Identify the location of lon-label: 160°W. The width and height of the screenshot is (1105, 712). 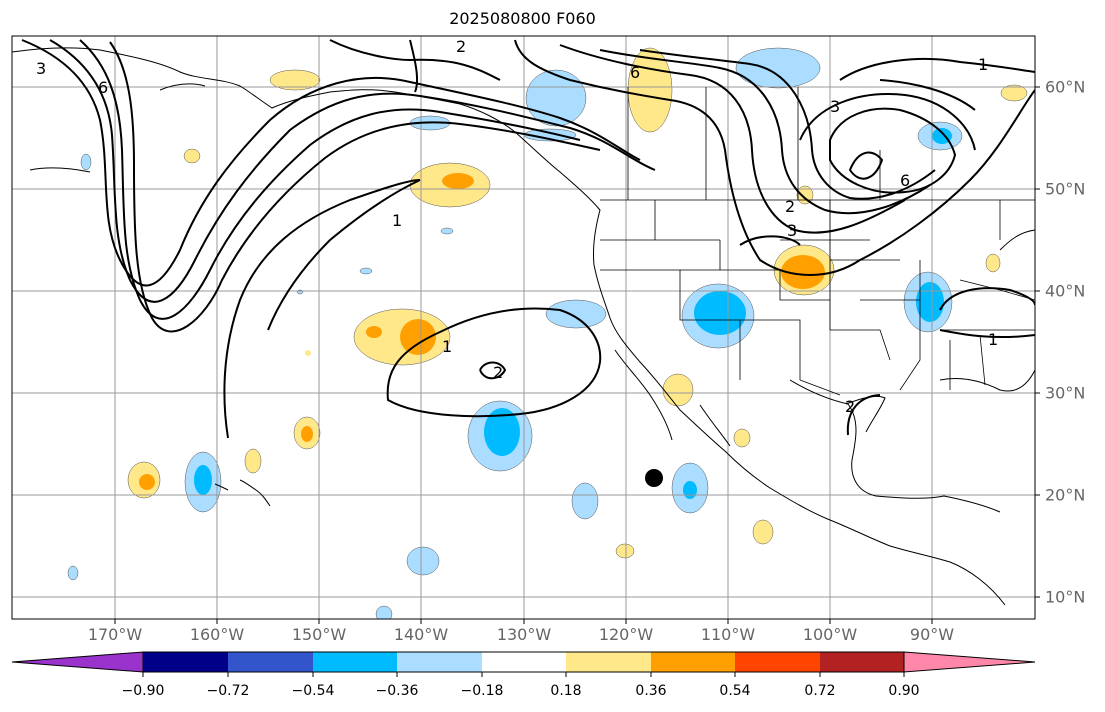
(217, 634).